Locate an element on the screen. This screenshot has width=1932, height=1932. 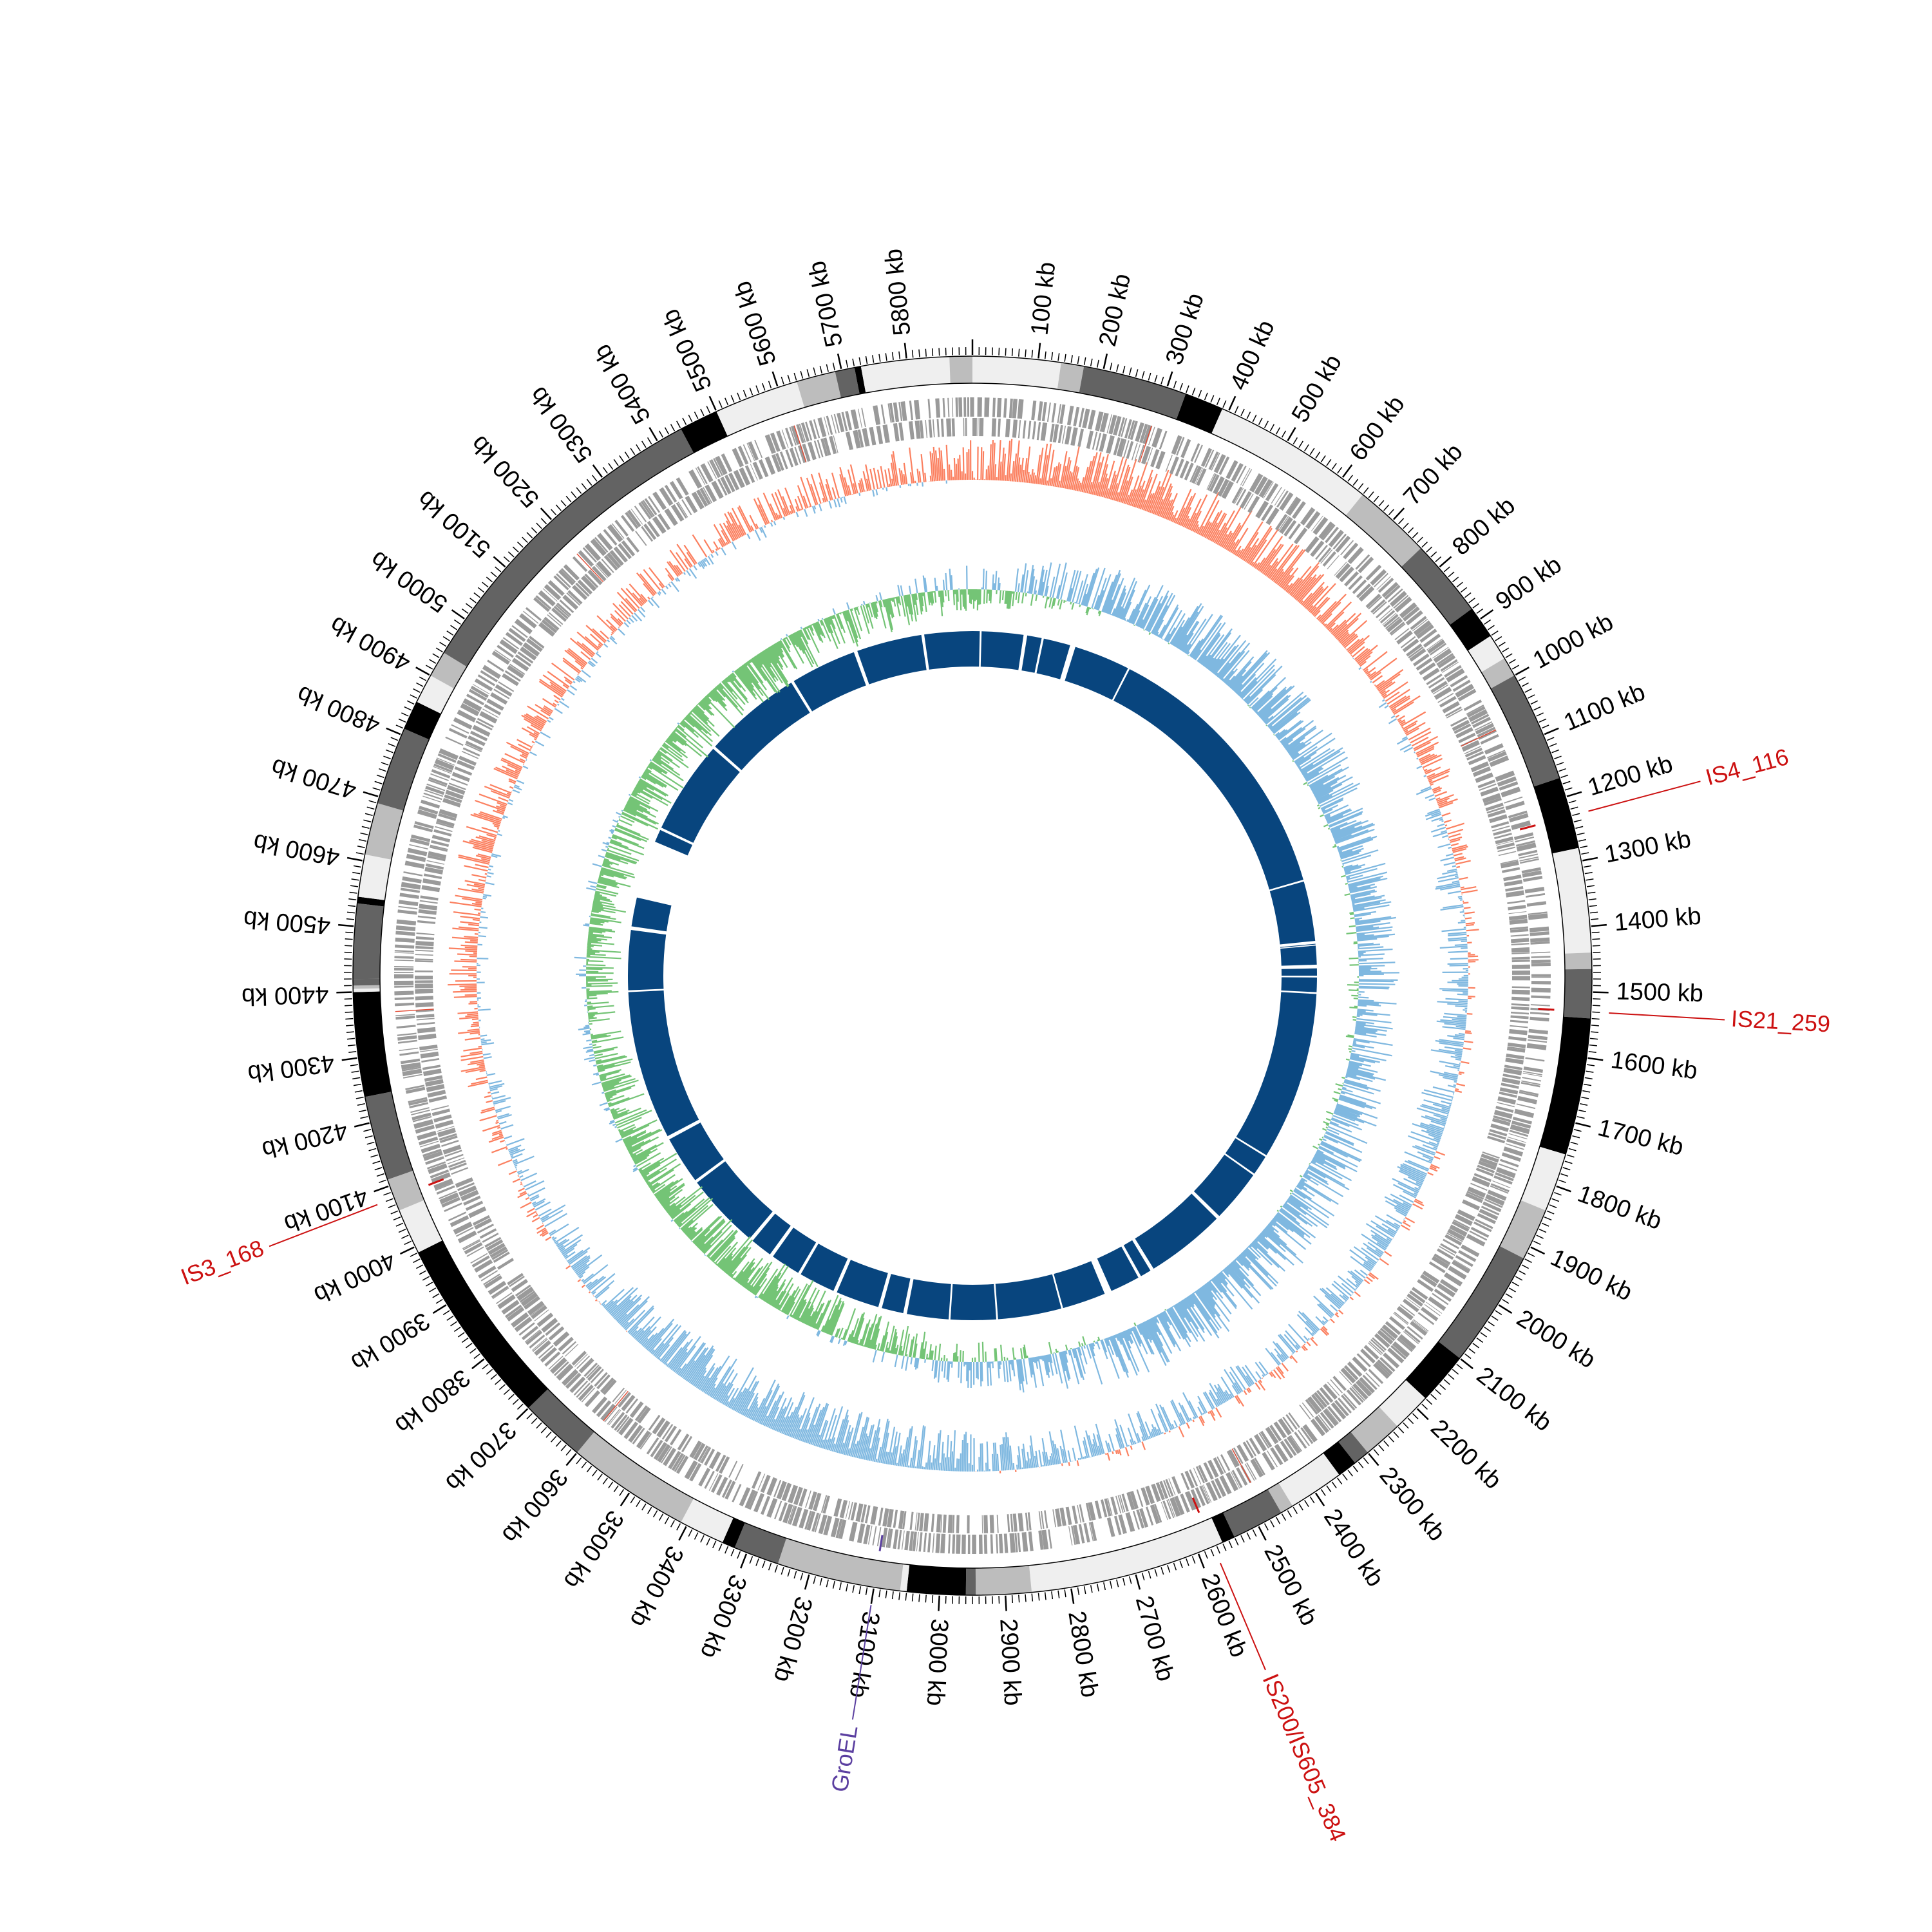
tick-label: 5400 kb is located at coordinates (622, 383).